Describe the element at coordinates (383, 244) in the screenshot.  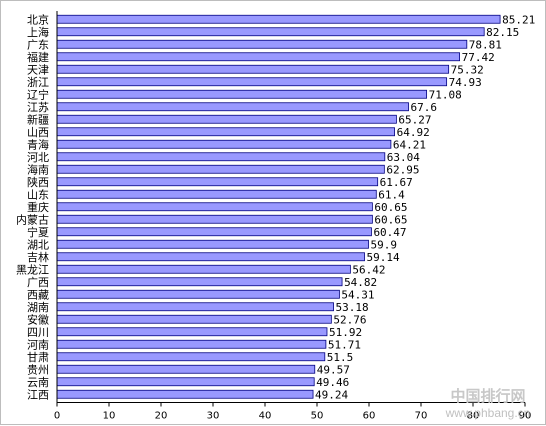
I see `value-label: 59.9` at that location.